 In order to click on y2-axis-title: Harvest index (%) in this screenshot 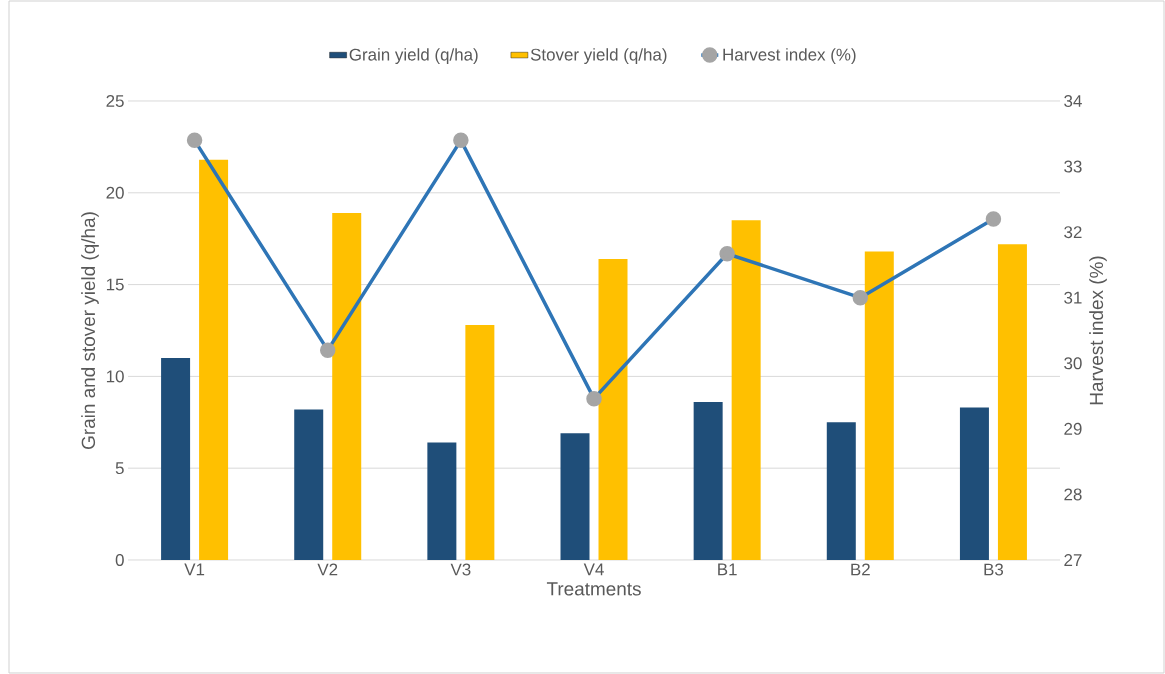, I will do `click(1098, 330)`.